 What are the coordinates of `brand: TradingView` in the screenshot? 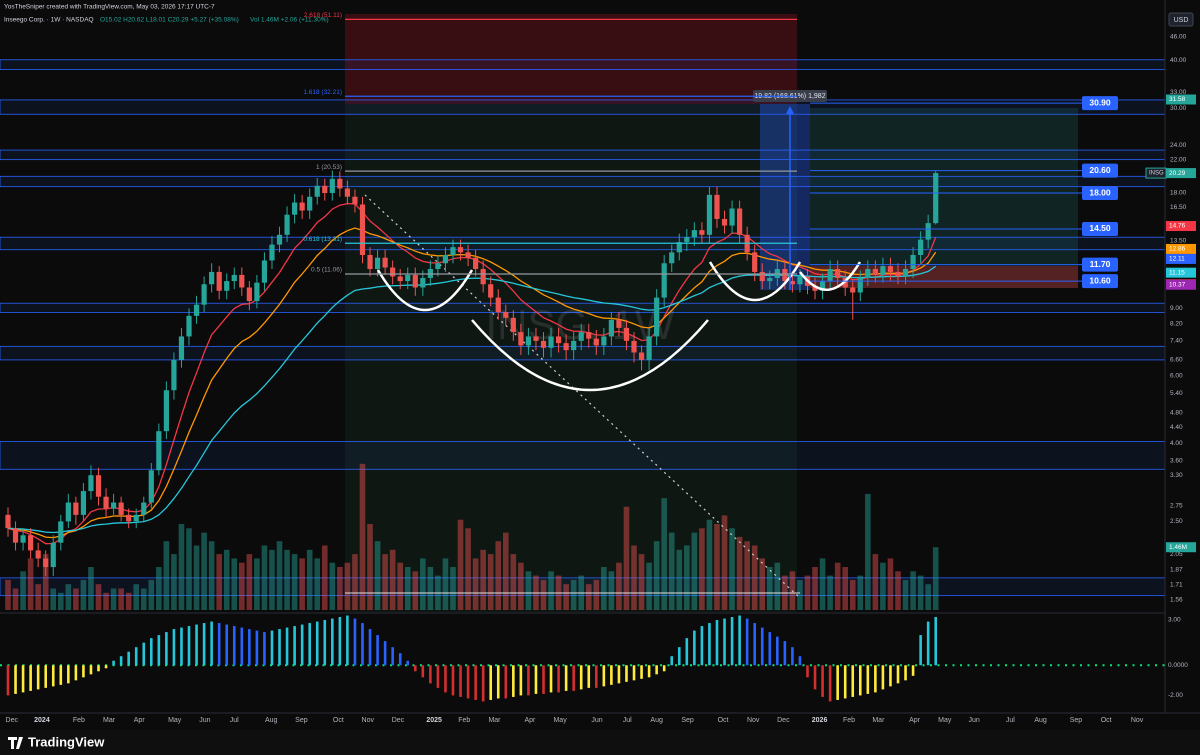 It's located at (66, 741).